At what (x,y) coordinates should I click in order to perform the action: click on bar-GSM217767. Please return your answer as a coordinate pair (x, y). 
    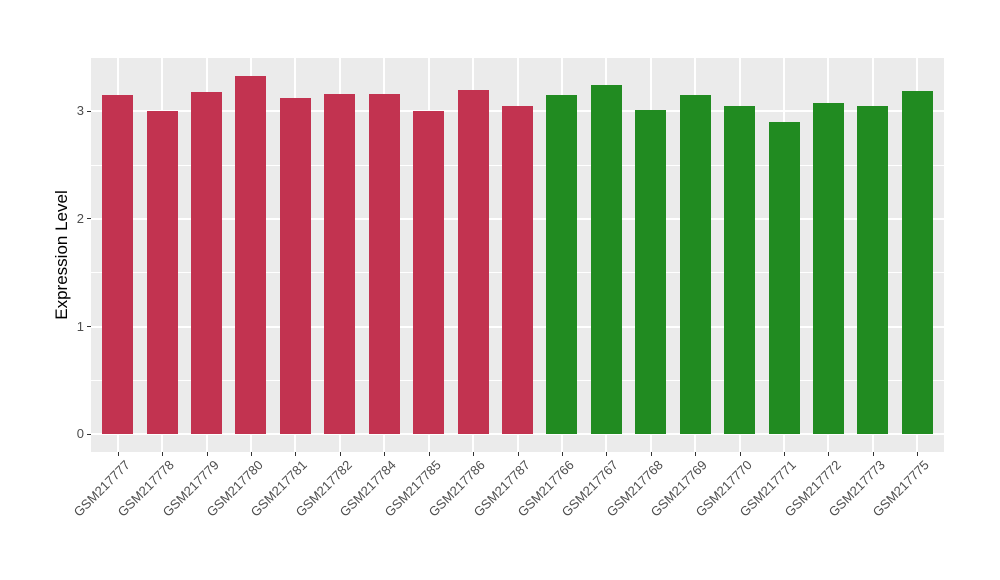
    Looking at the image, I should click on (606, 259).